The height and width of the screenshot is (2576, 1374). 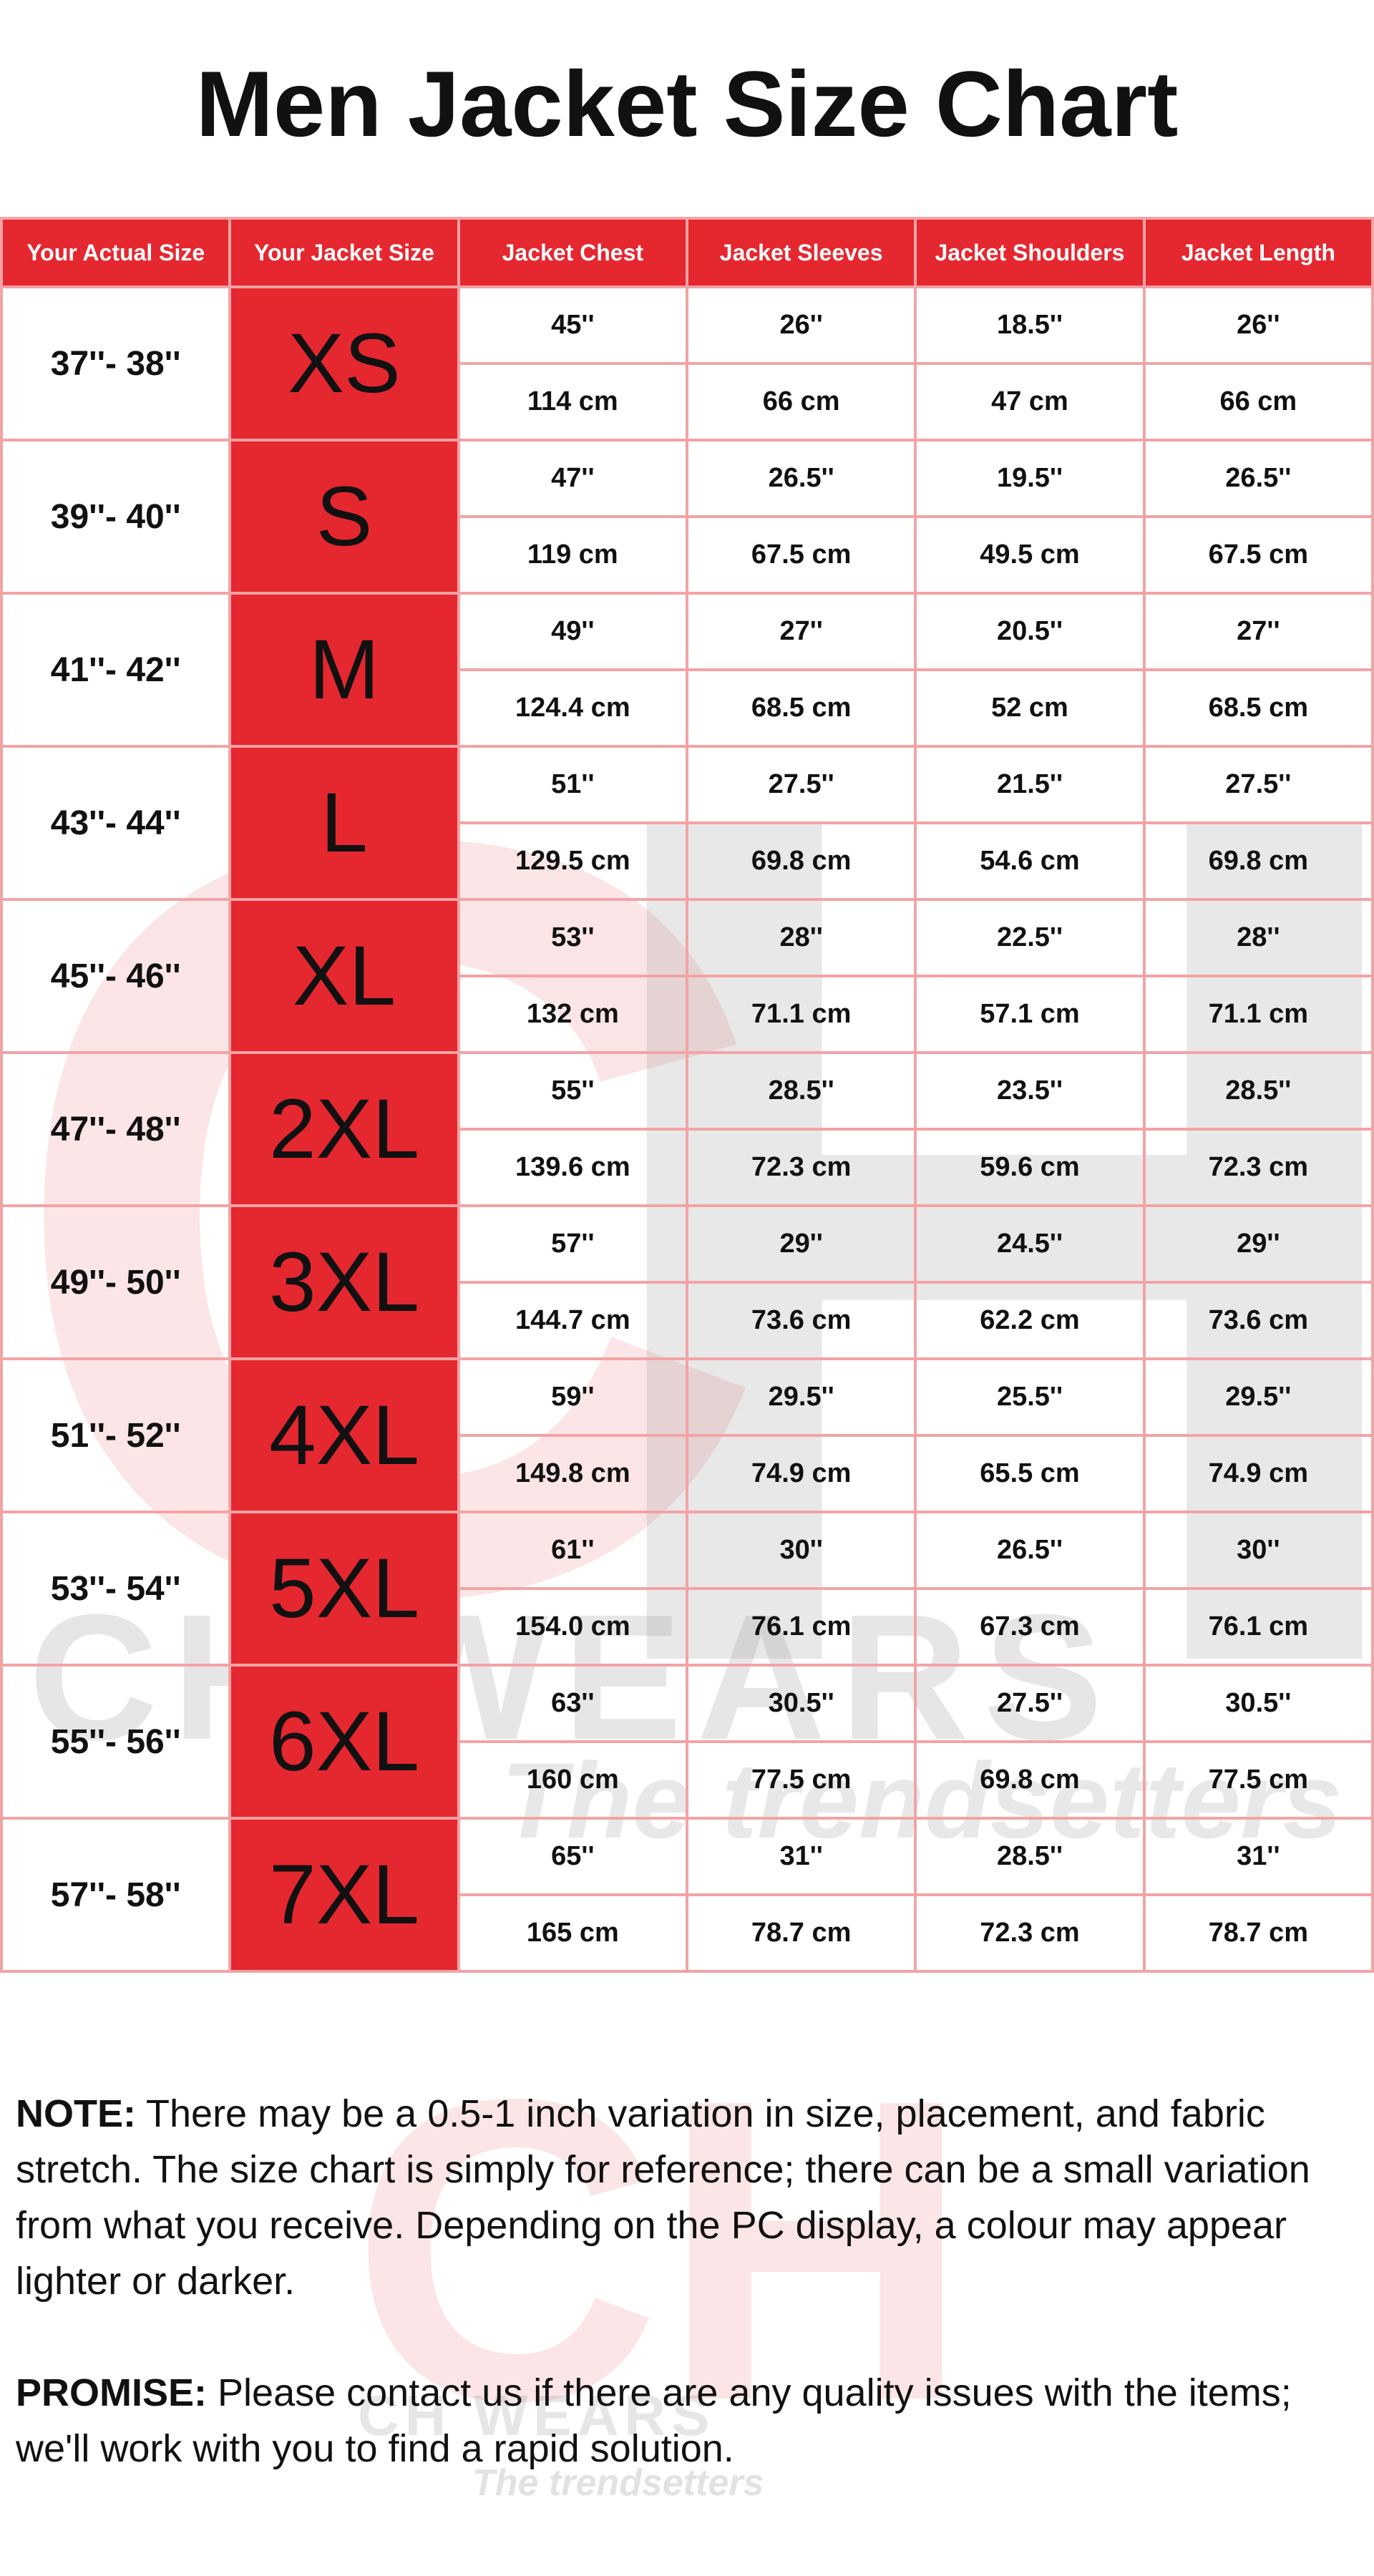 What do you see at coordinates (572, 252) in the screenshot?
I see `header-chest: Jacket Chest` at bounding box center [572, 252].